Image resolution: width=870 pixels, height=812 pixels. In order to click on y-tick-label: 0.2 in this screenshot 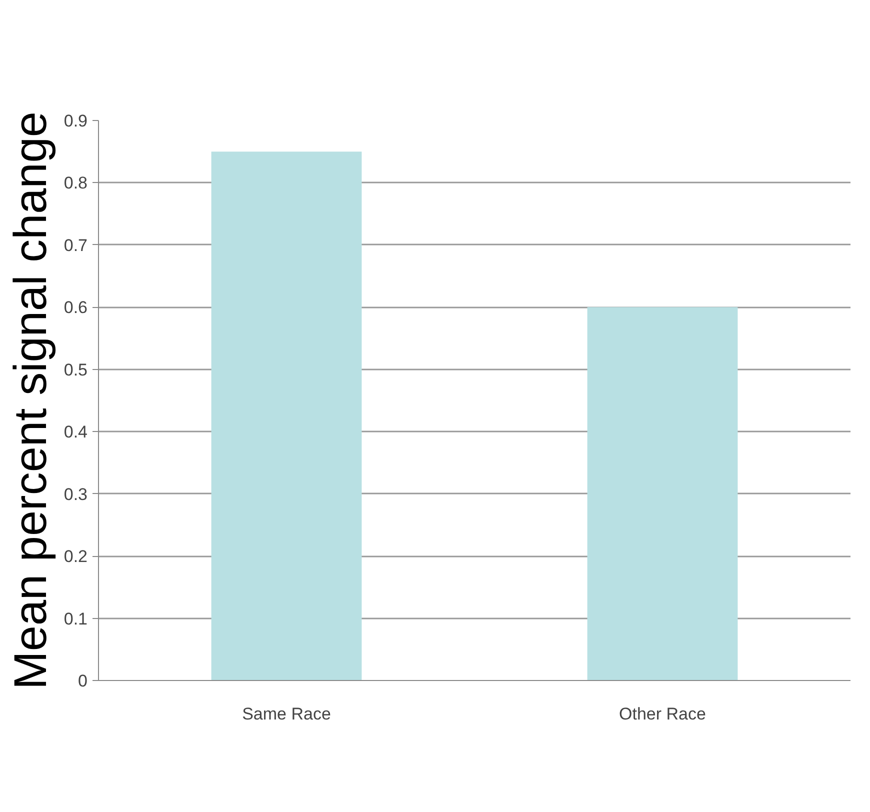, I will do `click(76, 556)`.